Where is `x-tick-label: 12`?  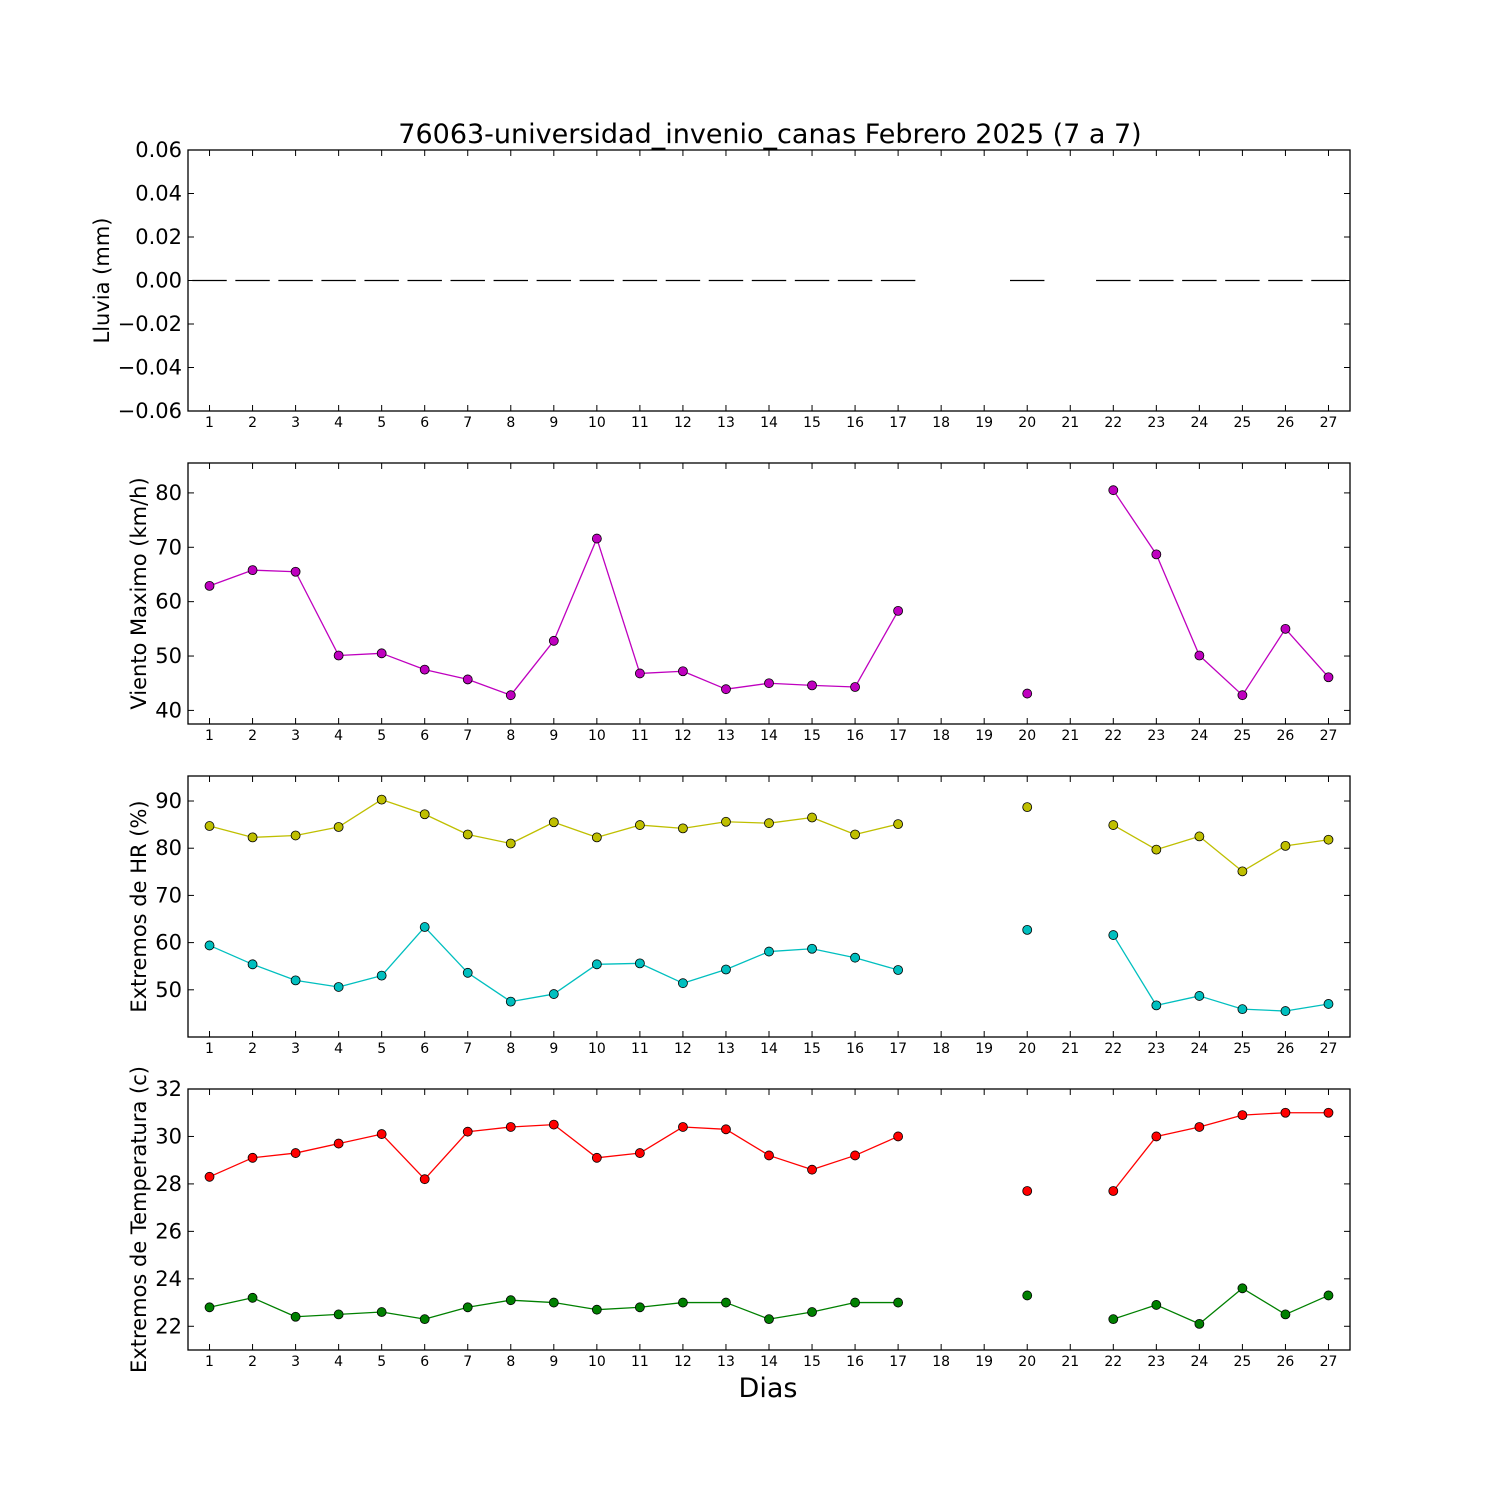 x-tick-label: 12 is located at coordinates (683, 1362).